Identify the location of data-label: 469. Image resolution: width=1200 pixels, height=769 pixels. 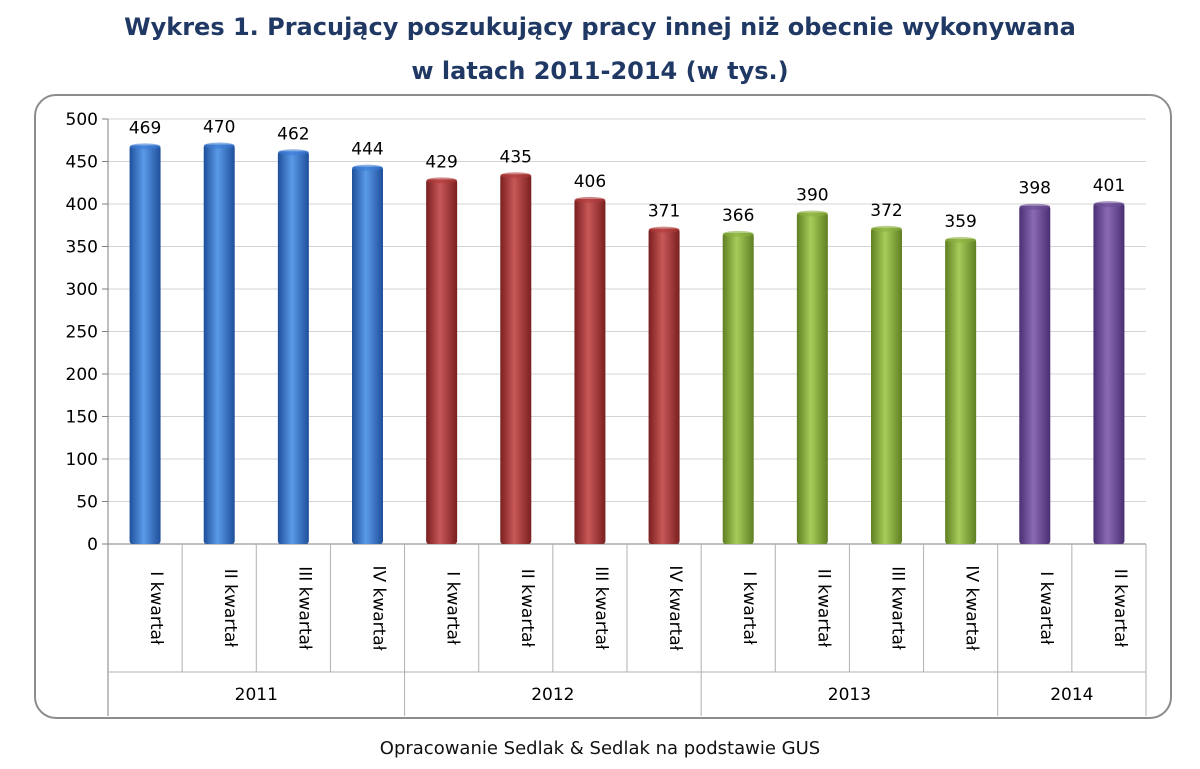
(145, 128).